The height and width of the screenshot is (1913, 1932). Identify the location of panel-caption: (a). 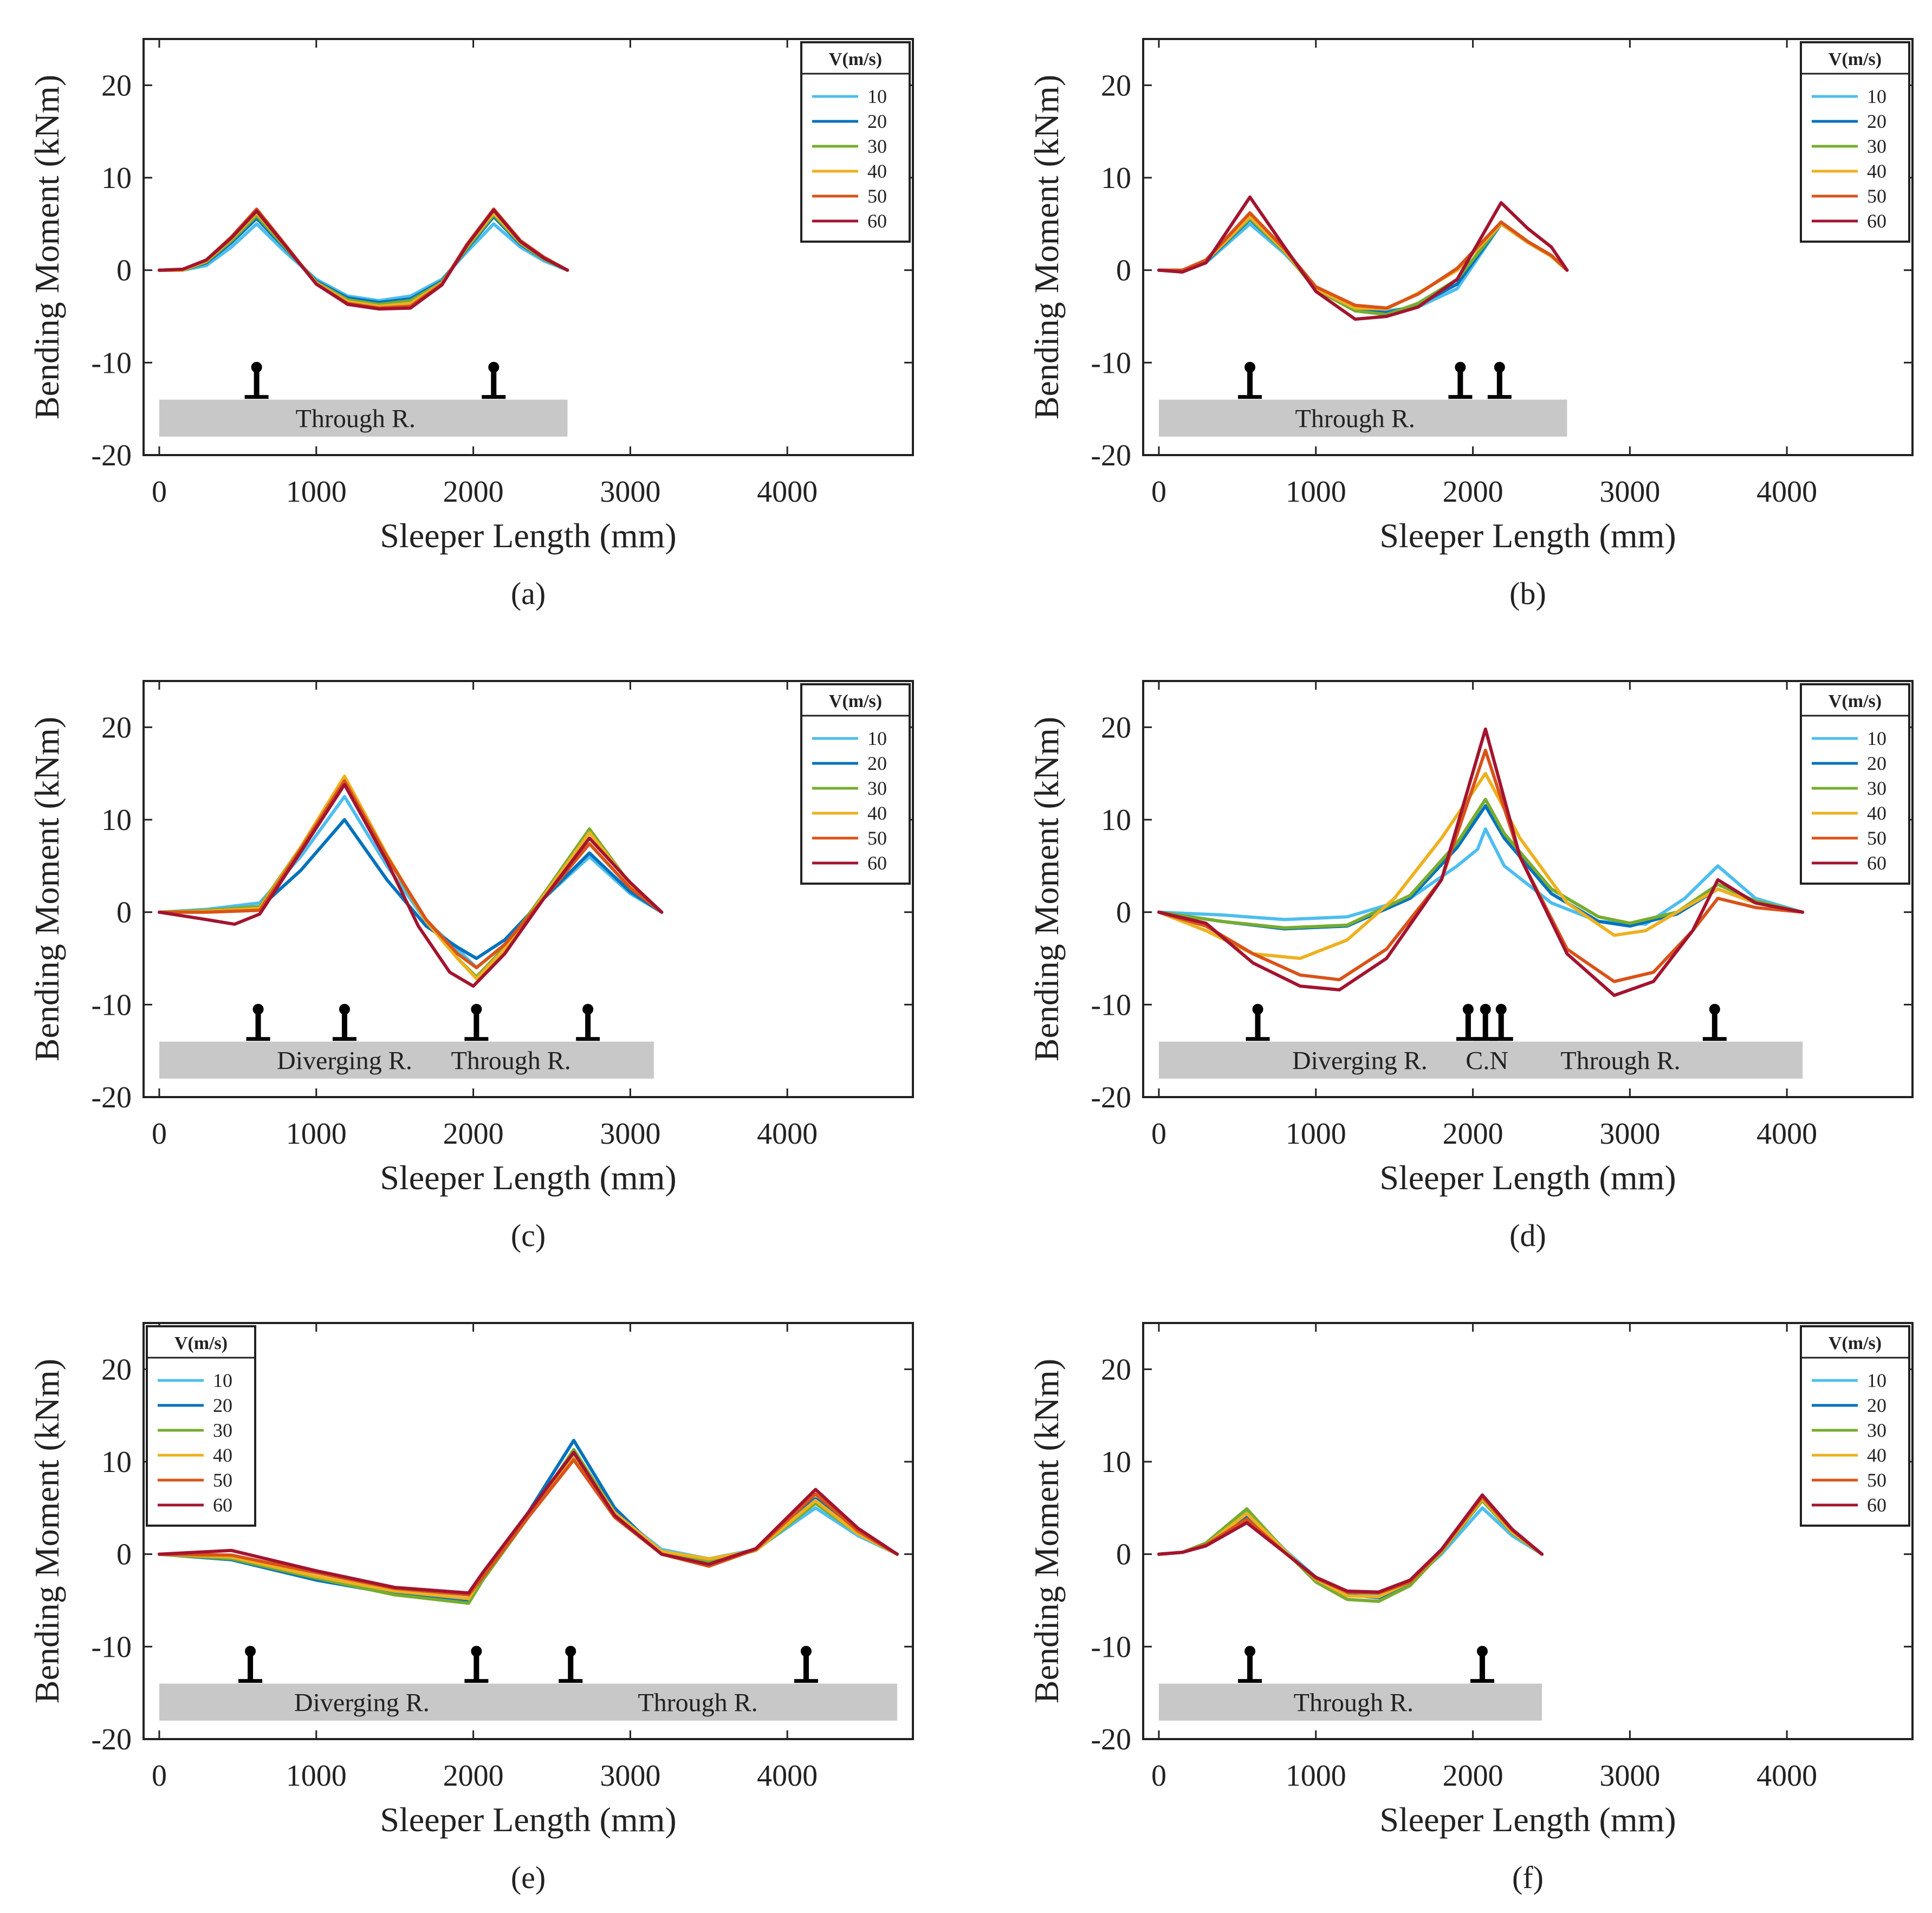
(528, 593).